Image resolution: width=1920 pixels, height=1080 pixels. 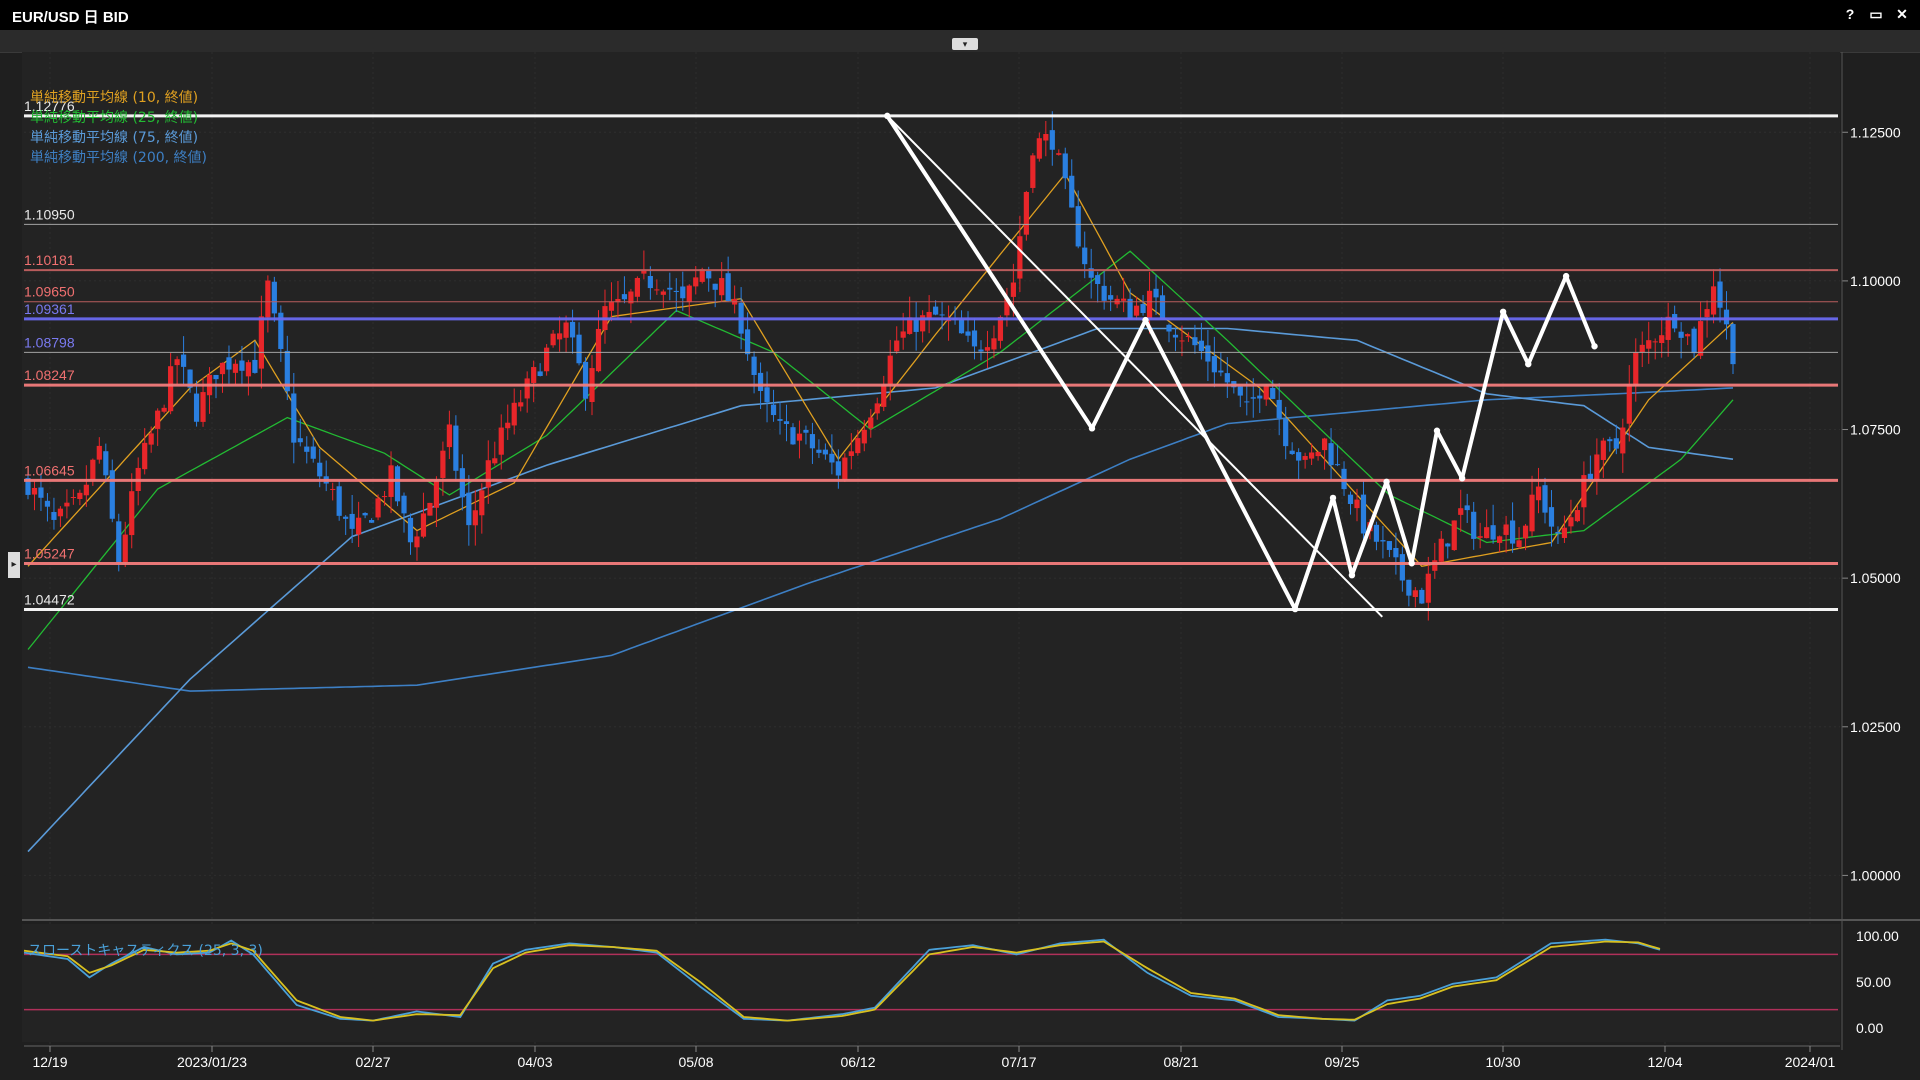 I want to click on date-tick-label: 12/04, so click(x=1664, y=1062).